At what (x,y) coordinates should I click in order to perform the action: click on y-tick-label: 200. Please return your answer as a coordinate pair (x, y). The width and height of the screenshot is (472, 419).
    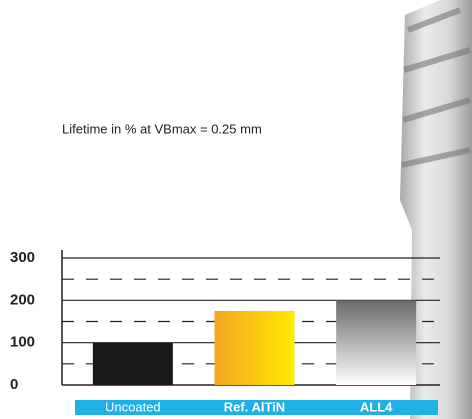
    Looking at the image, I should click on (22, 299).